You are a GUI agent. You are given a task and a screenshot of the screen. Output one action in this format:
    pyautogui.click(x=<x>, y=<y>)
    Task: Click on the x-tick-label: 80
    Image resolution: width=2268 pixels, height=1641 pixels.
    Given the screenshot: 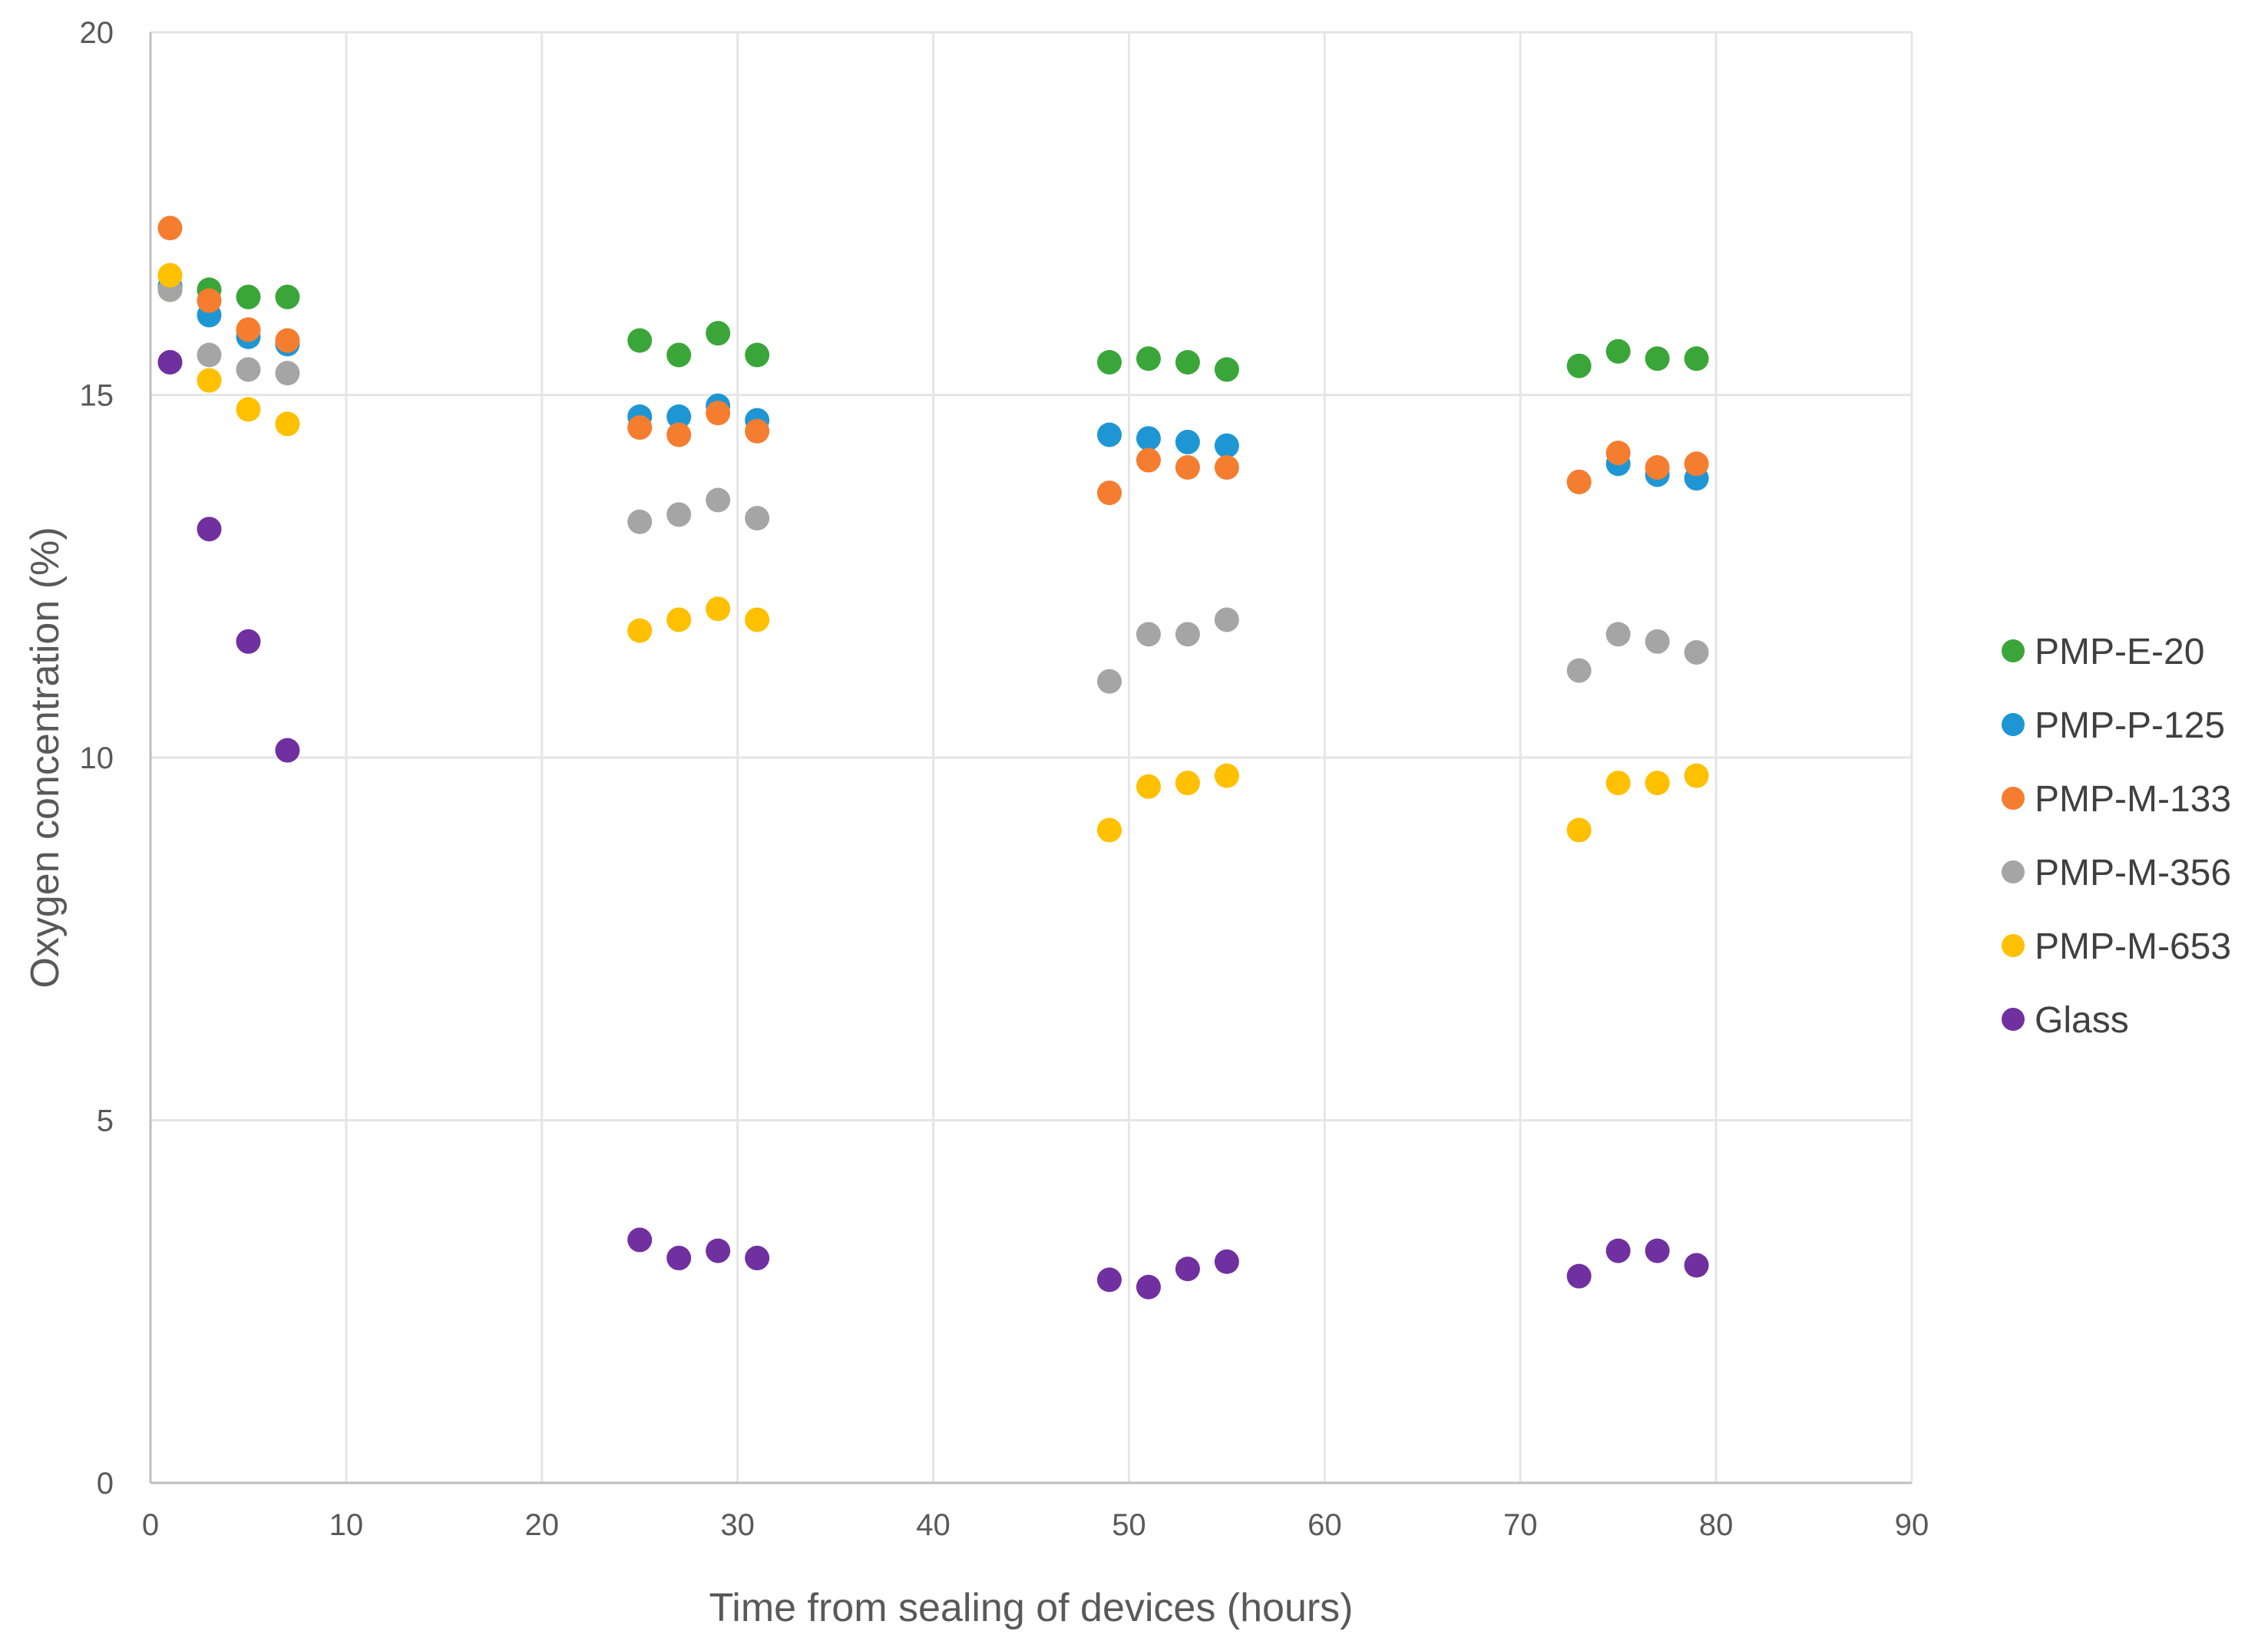 What is the action you would take?
    pyautogui.click(x=1716, y=1525)
    